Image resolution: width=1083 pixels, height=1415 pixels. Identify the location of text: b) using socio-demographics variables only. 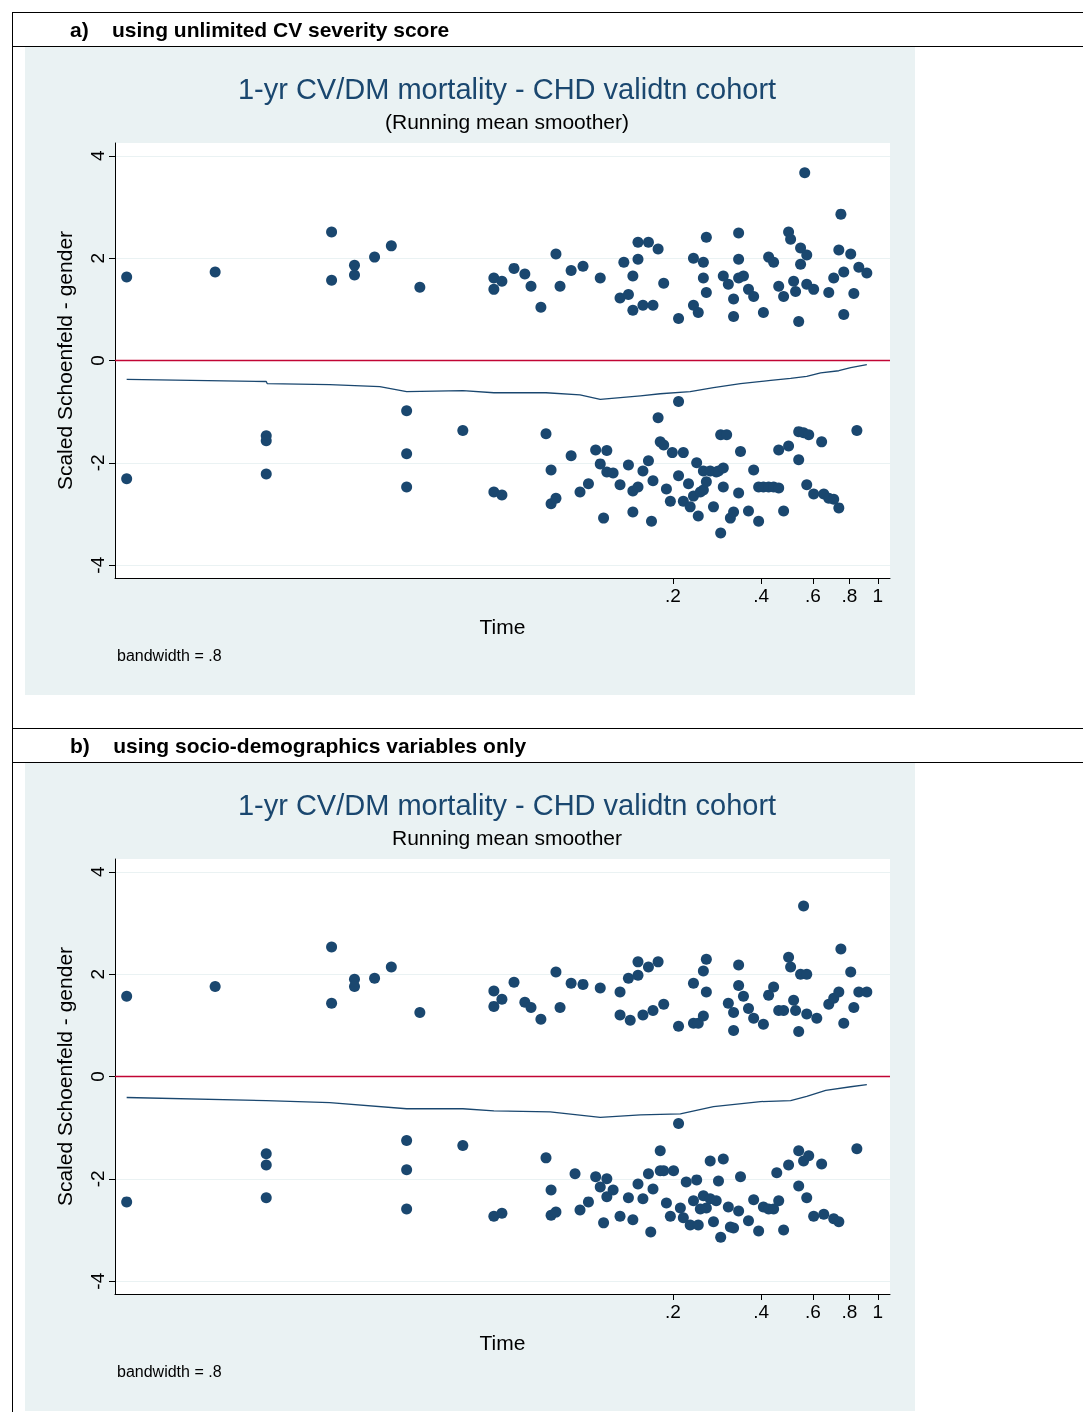
(548, 745).